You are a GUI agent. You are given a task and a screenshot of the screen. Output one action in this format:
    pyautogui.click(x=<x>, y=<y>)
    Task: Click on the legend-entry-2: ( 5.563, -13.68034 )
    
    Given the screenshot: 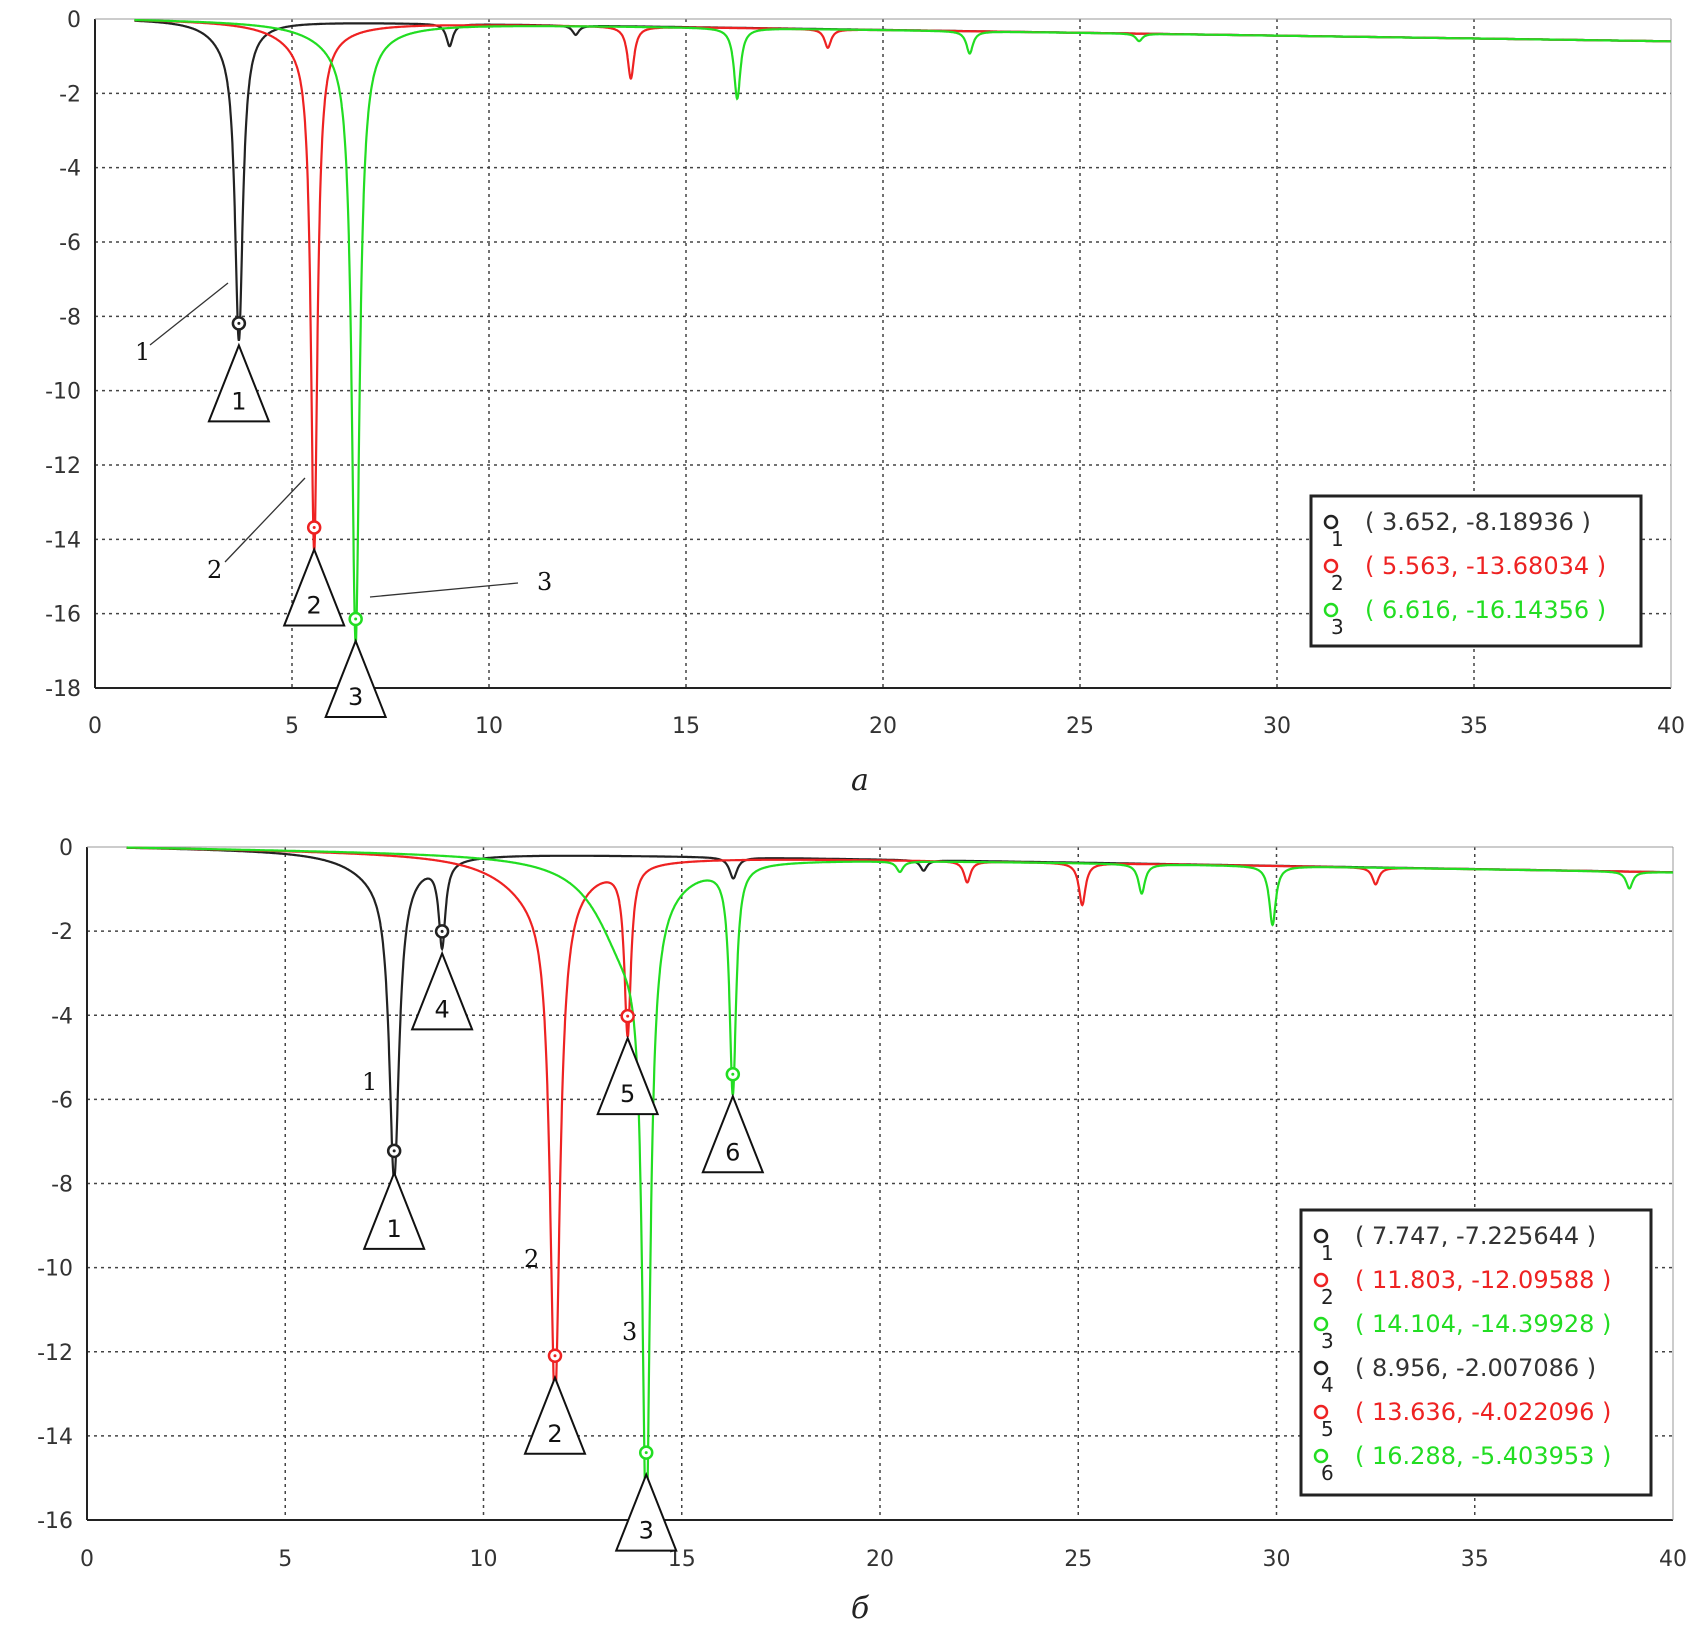 What is the action you would take?
    pyautogui.click(x=1485, y=566)
    